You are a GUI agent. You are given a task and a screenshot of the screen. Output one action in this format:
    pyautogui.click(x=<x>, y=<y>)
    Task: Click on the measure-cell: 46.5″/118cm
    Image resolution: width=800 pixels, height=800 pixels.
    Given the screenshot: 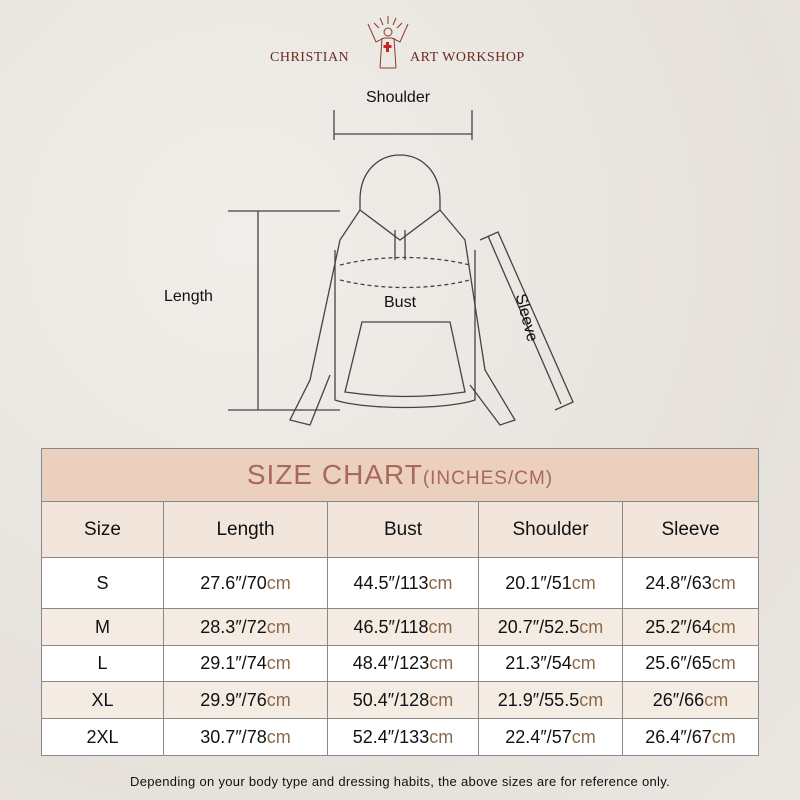 What is the action you would take?
    pyautogui.click(x=403, y=627)
    